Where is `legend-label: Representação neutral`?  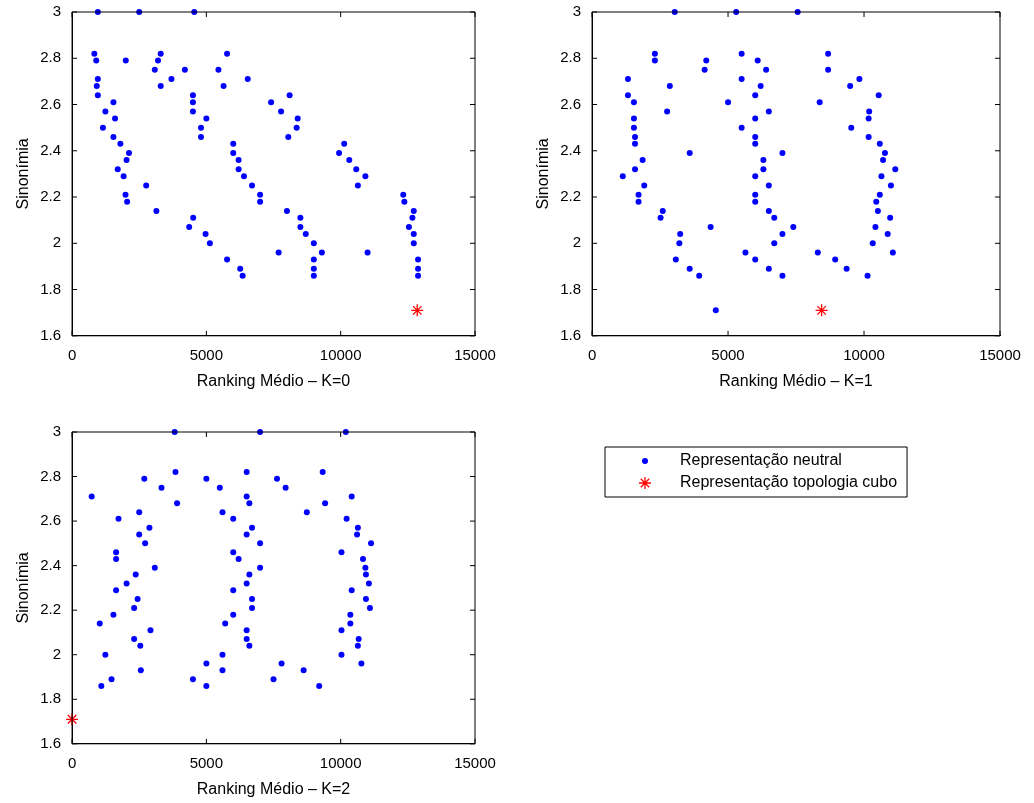 legend-label: Representação neutral is located at coordinates (761, 460).